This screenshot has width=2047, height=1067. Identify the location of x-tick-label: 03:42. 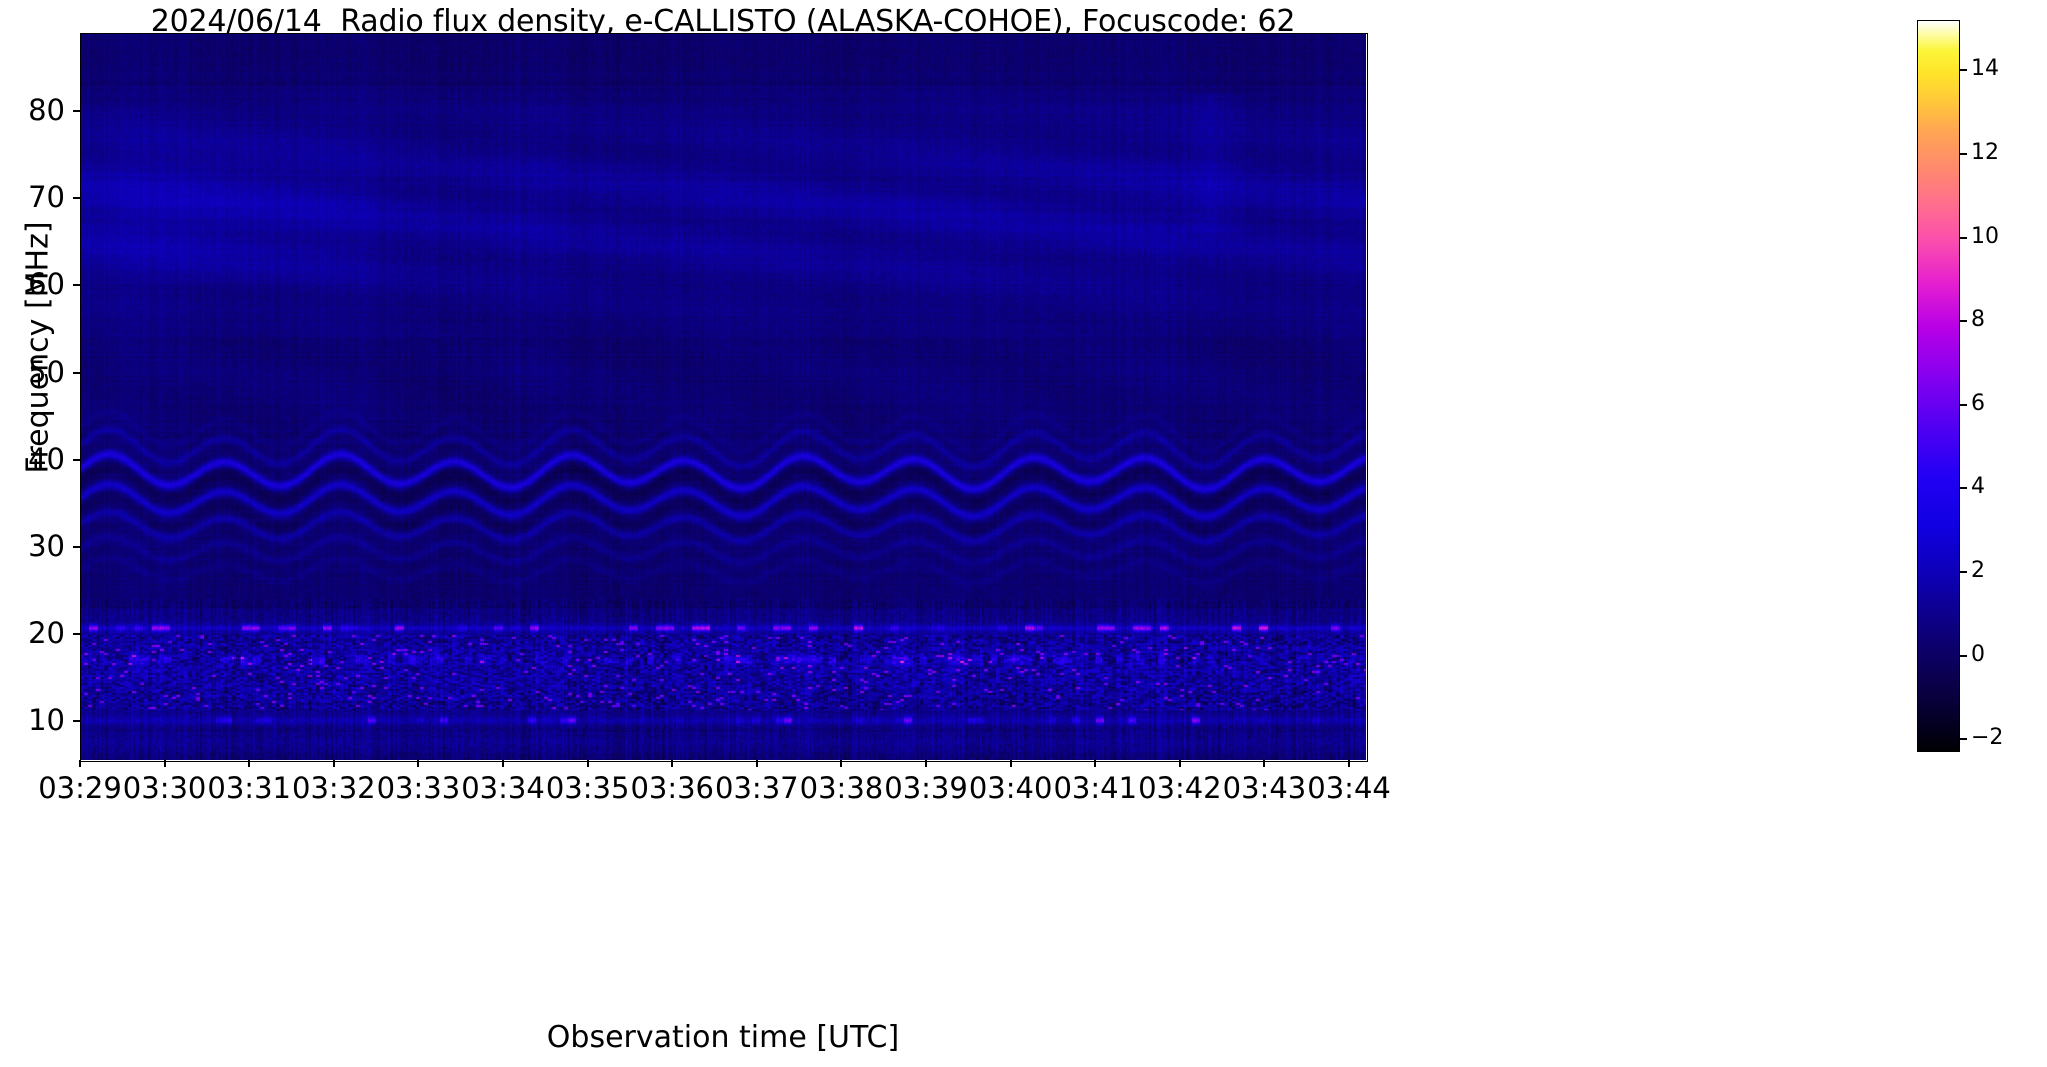
(1180, 788).